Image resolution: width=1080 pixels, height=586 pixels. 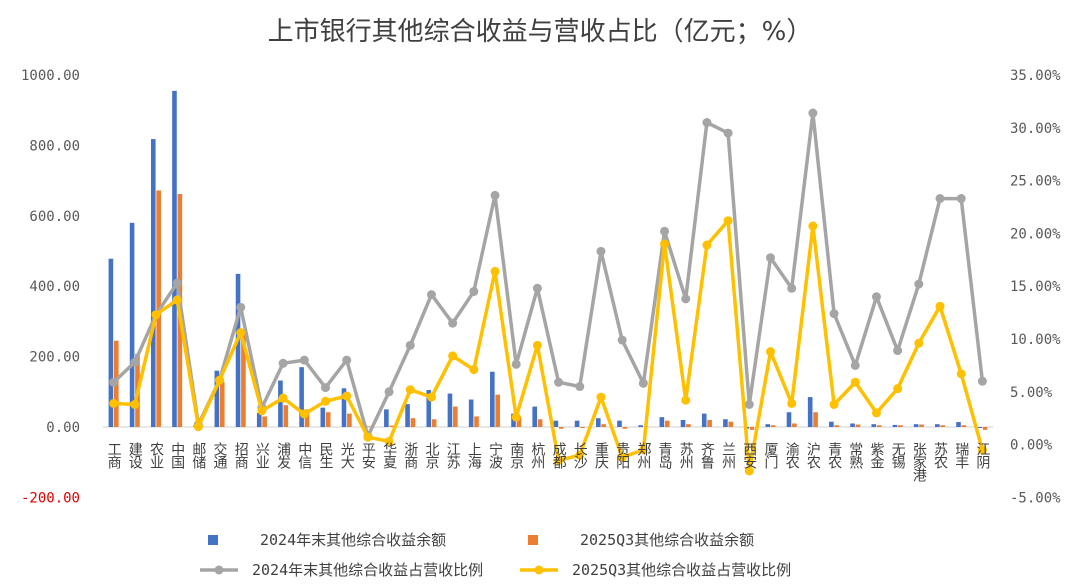 I want to click on category-label: 中国, so click(x=177, y=455).